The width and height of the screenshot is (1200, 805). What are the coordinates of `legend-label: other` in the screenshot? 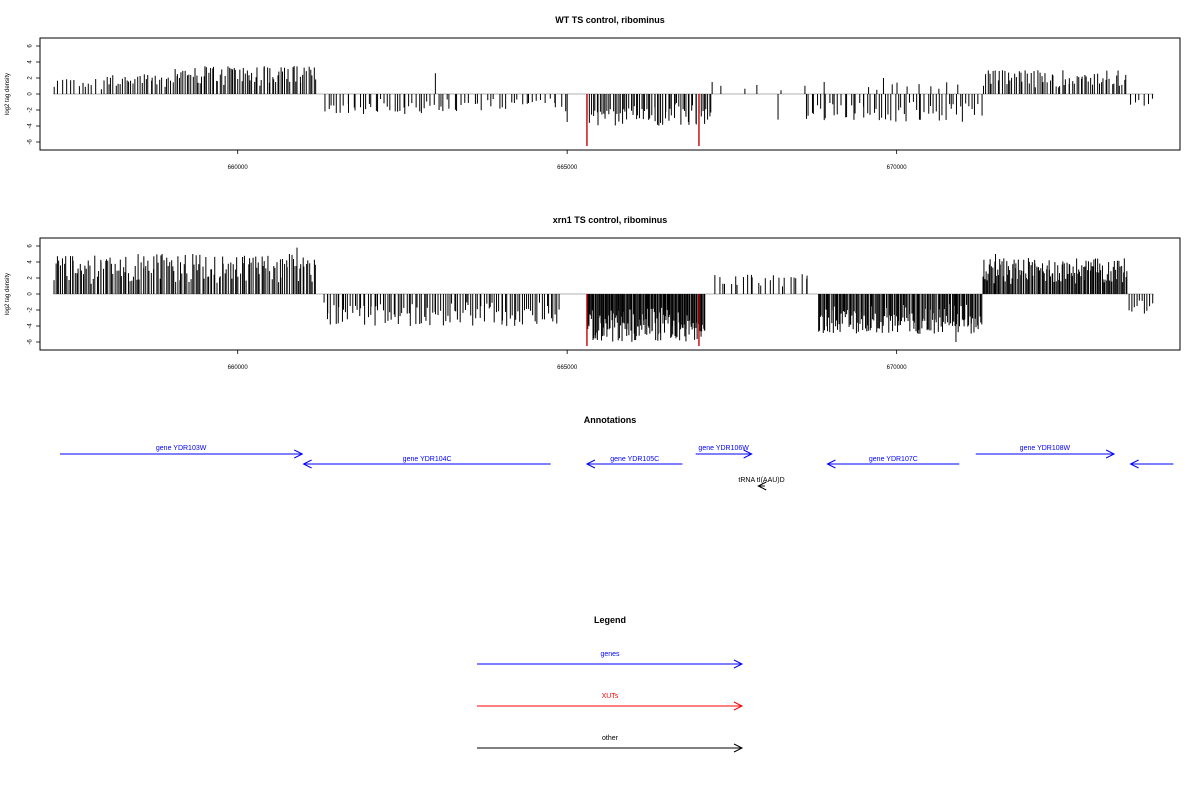 It's located at (610, 738).